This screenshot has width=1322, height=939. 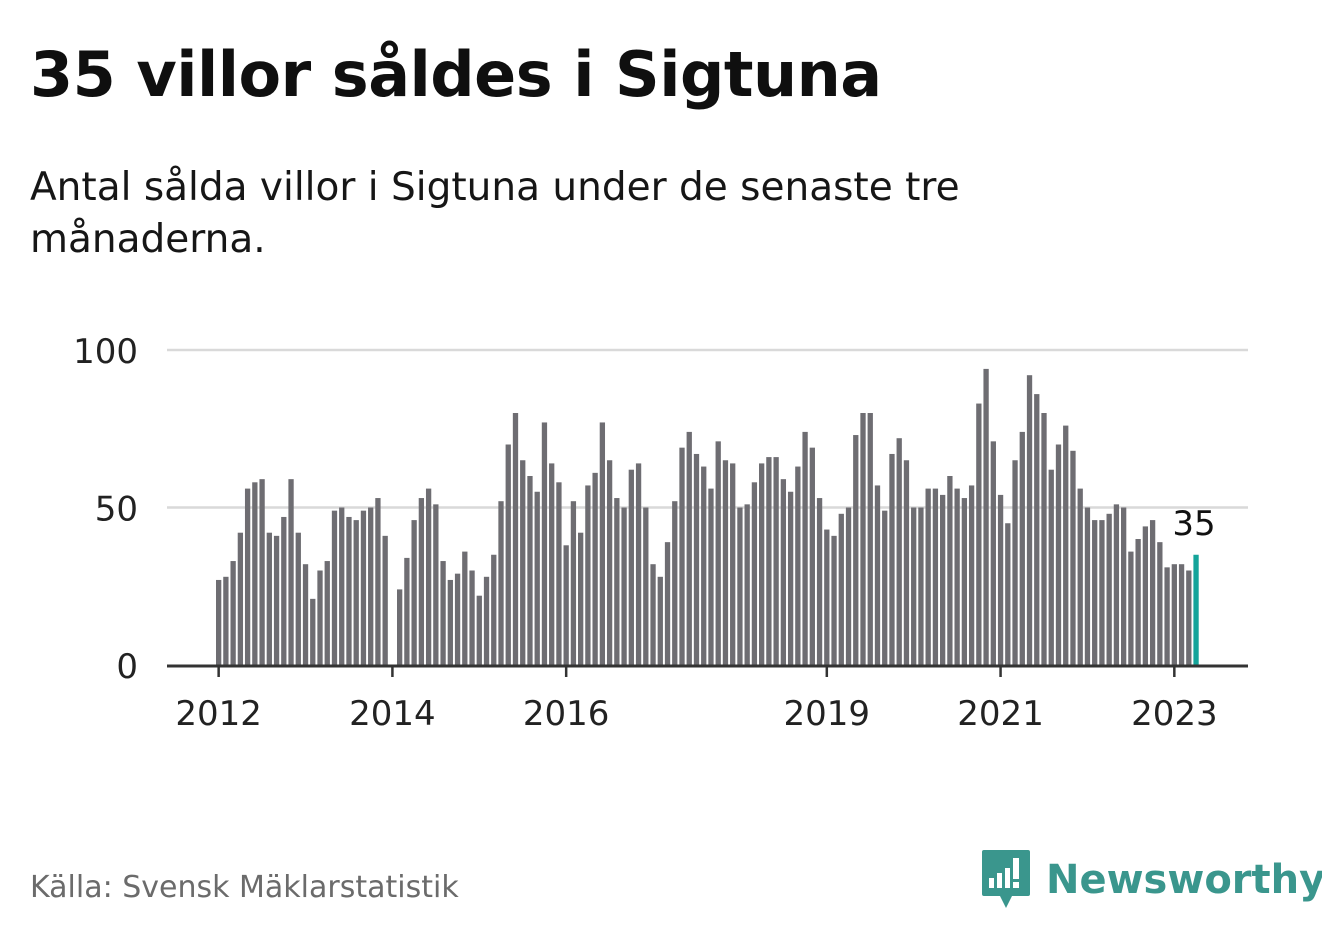 What do you see at coordinates (105, 352) in the screenshot?
I see `y-tick-label: 100` at bounding box center [105, 352].